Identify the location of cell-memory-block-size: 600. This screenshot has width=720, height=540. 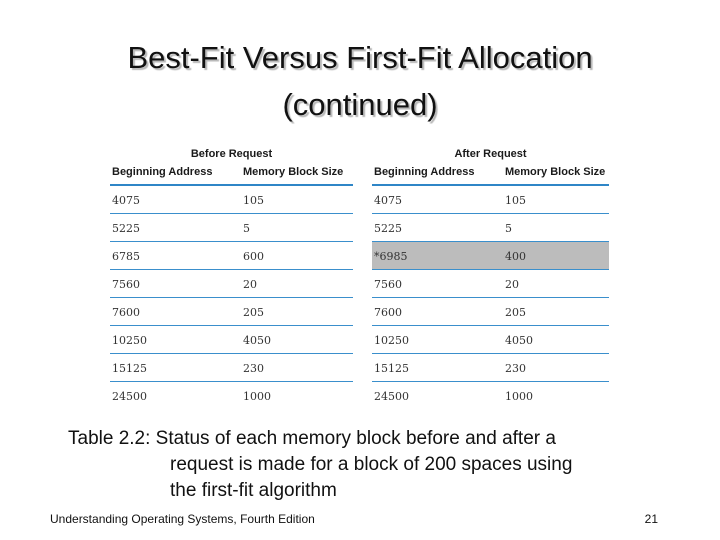
(253, 256).